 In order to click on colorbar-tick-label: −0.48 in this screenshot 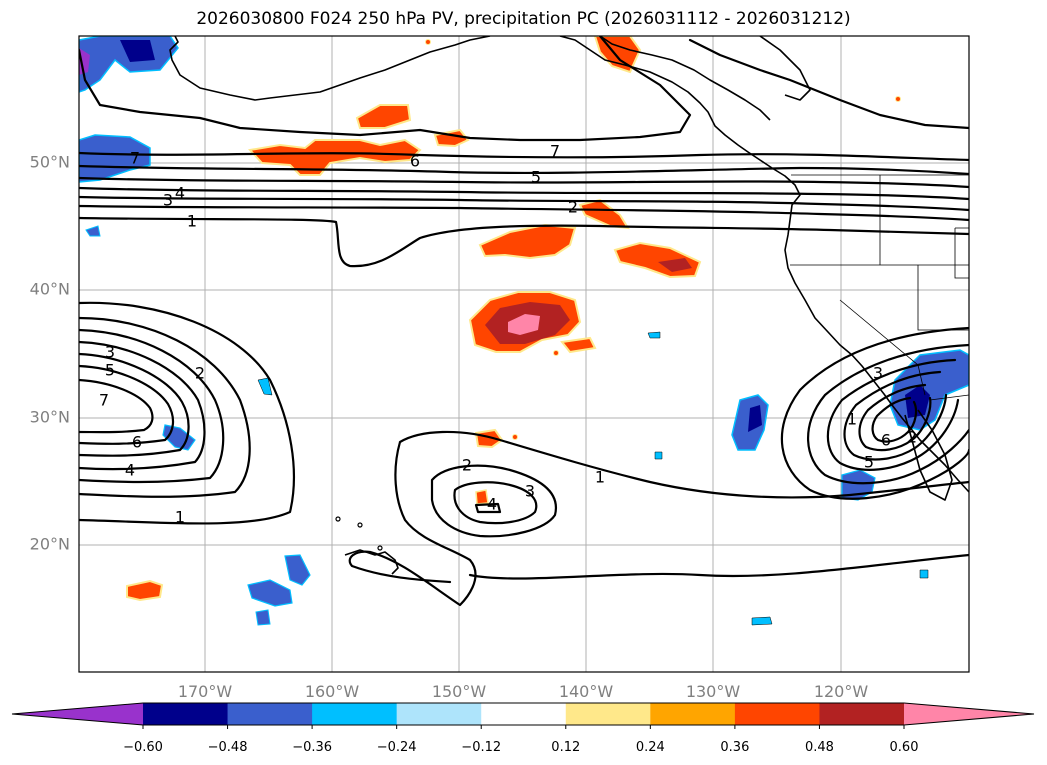, I will do `click(228, 747)`.